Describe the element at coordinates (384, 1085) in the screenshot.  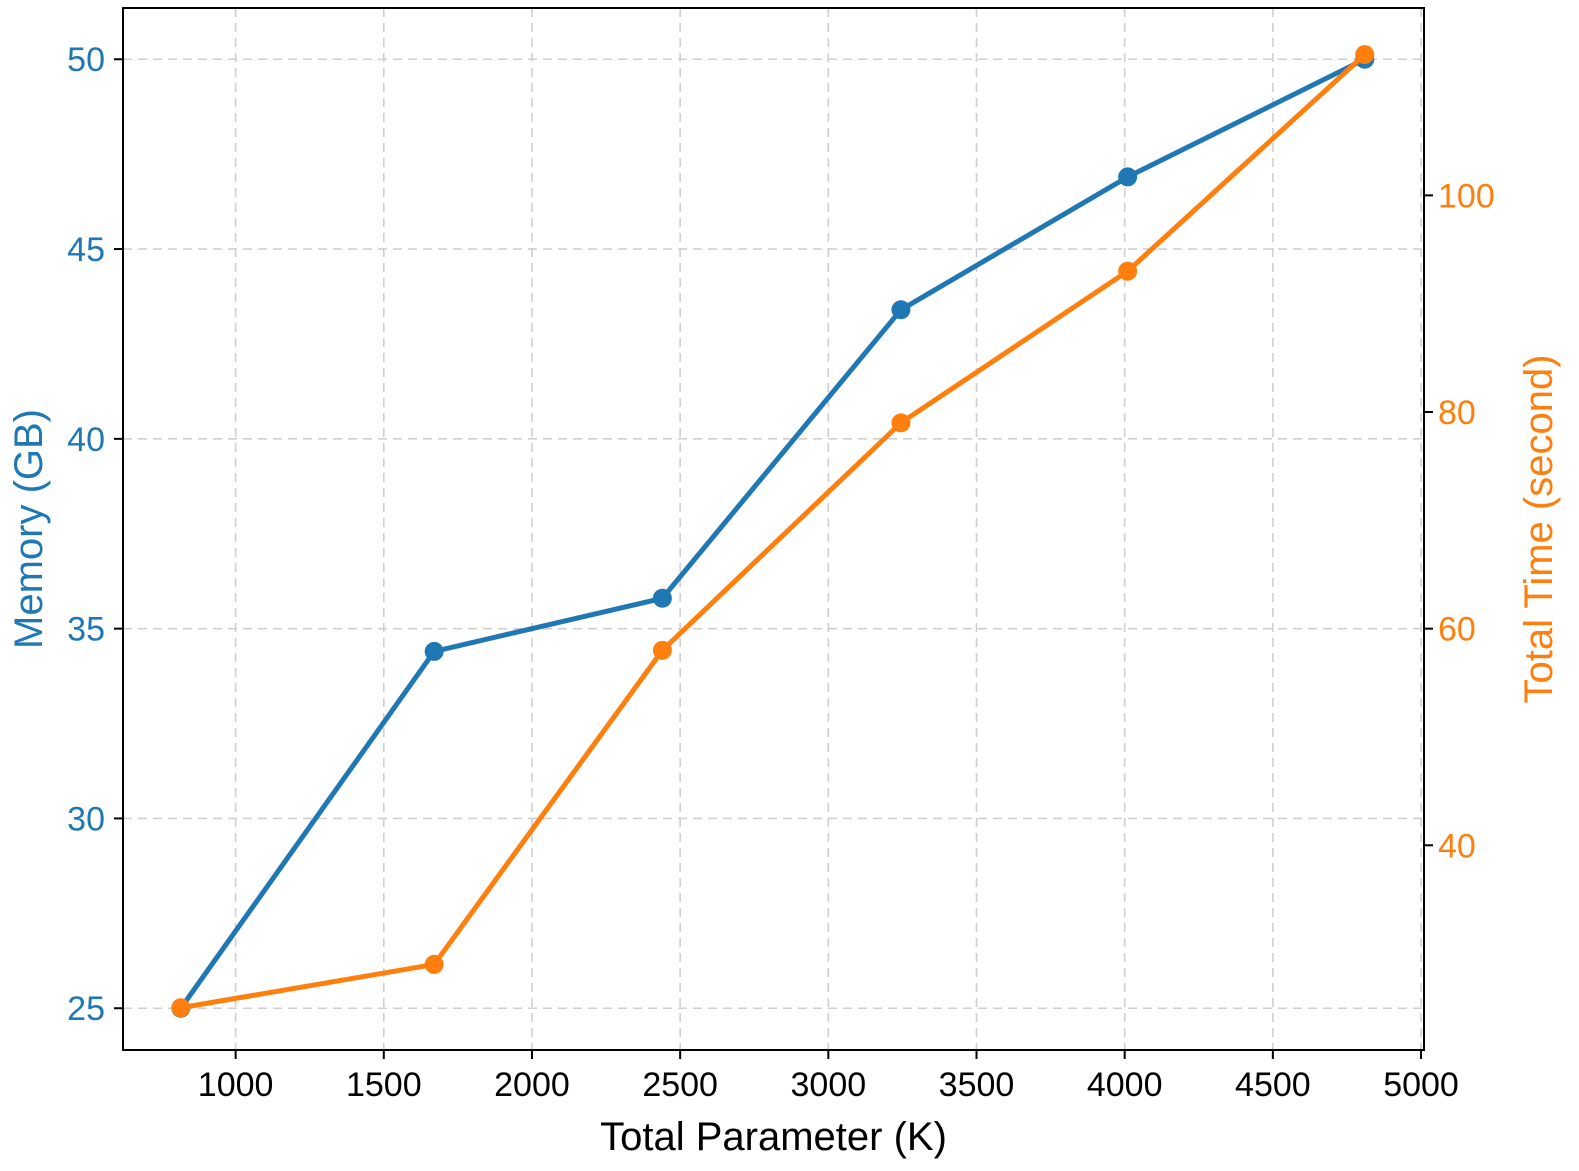
I see `x-tick-label: 1500` at that location.